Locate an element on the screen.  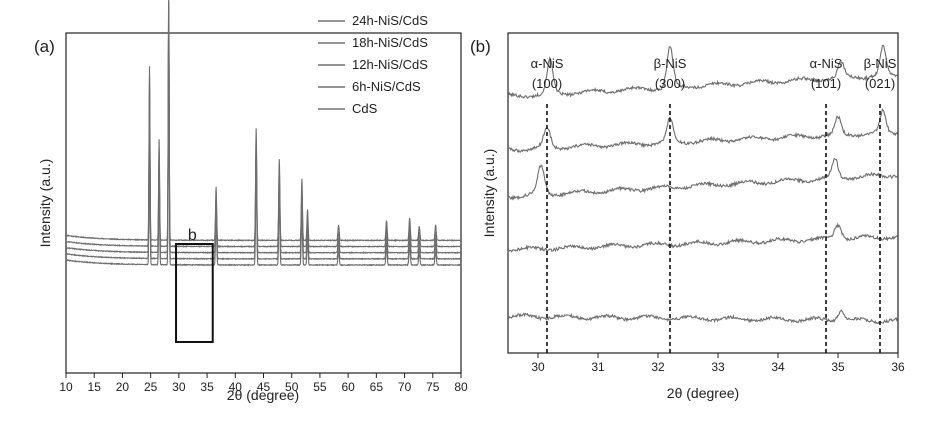
panel-b-label: (b) is located at coordinates (480, 46).